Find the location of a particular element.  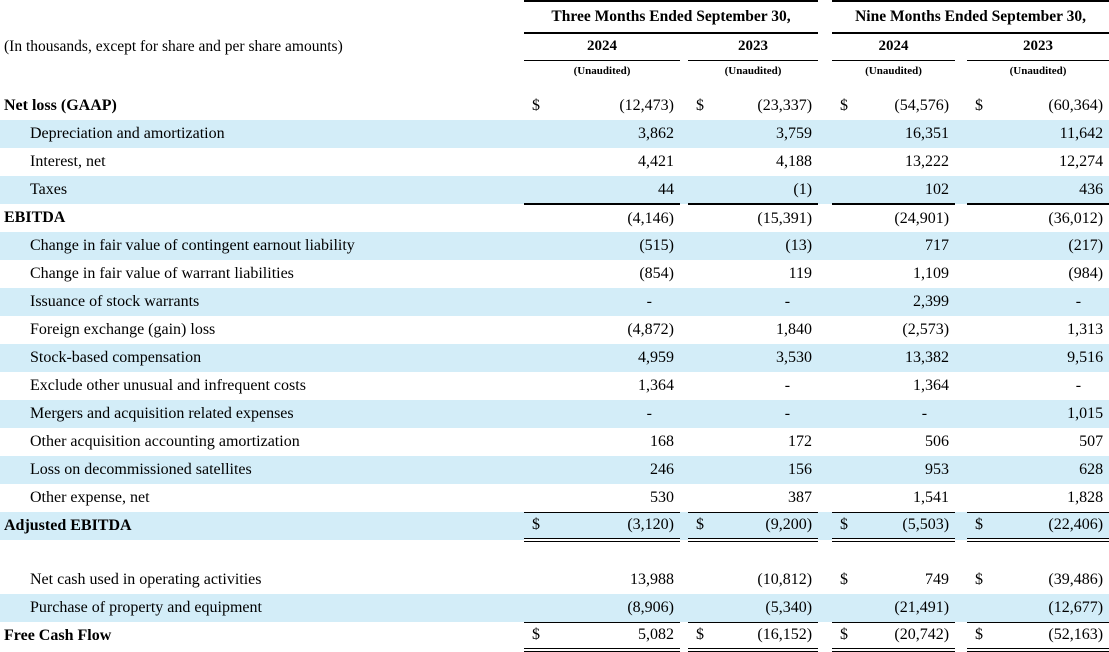

value-cell: (15,391) is located at coordinates (785, 218).